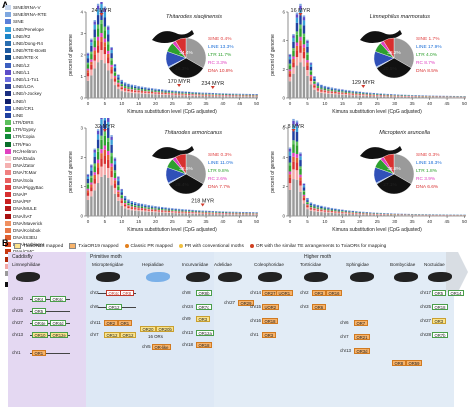  Describe the element at coordinates (211, 246) in the screenshot. I see `b-legend-entry: PR with conventional moths` at that location.